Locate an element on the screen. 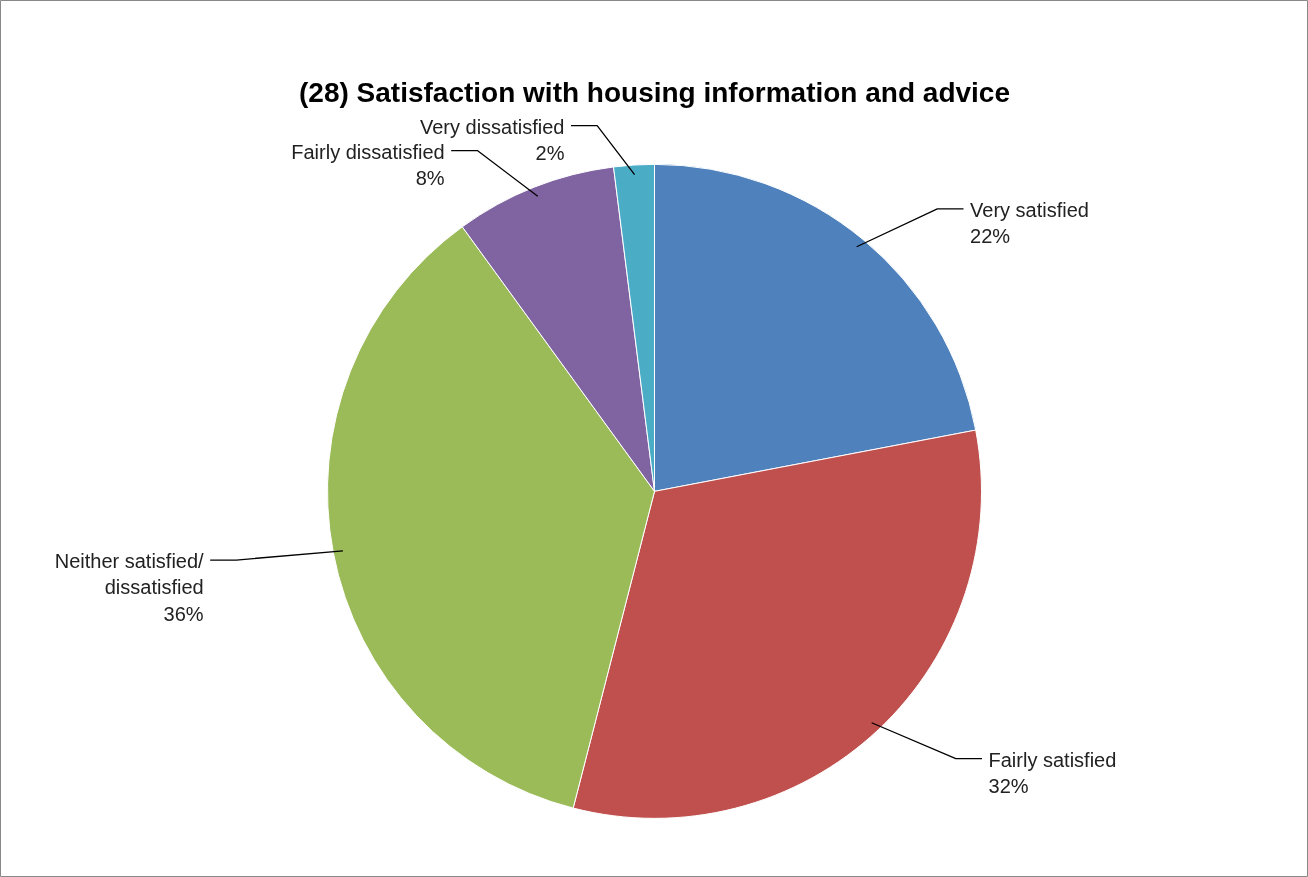 This screenshot has height=877, width=1308. data-label: 8% is located at coordinates (430, 177).